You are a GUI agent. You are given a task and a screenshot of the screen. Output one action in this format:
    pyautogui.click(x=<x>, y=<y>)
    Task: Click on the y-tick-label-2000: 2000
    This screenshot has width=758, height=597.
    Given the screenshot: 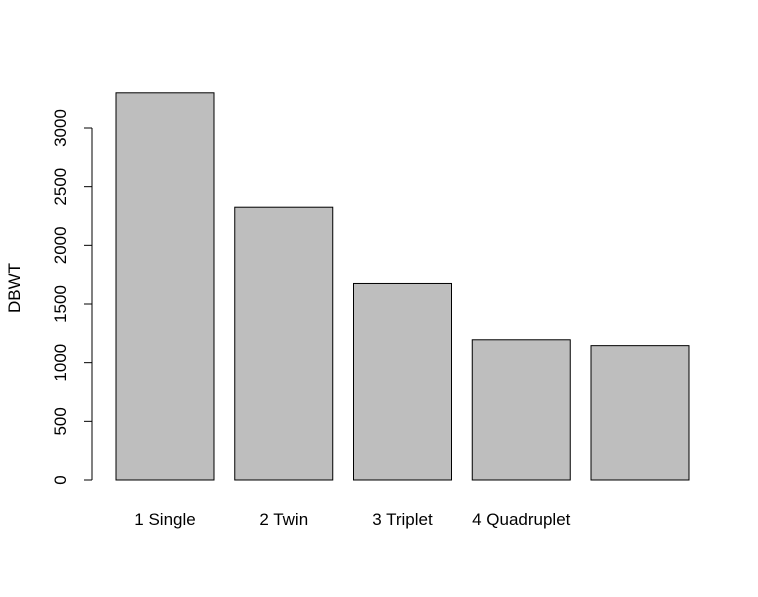 What is the action you would take?
    pyautogui.click(x=60, y=245)
    